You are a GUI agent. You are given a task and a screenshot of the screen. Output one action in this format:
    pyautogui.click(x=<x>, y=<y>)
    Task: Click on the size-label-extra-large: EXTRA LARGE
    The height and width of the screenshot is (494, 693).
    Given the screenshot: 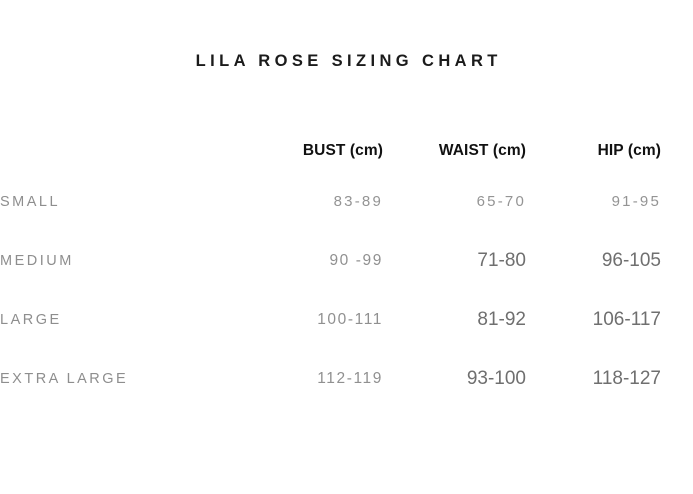 What is the action you would take?
    pyautogui.click(x=64, y=378)
    